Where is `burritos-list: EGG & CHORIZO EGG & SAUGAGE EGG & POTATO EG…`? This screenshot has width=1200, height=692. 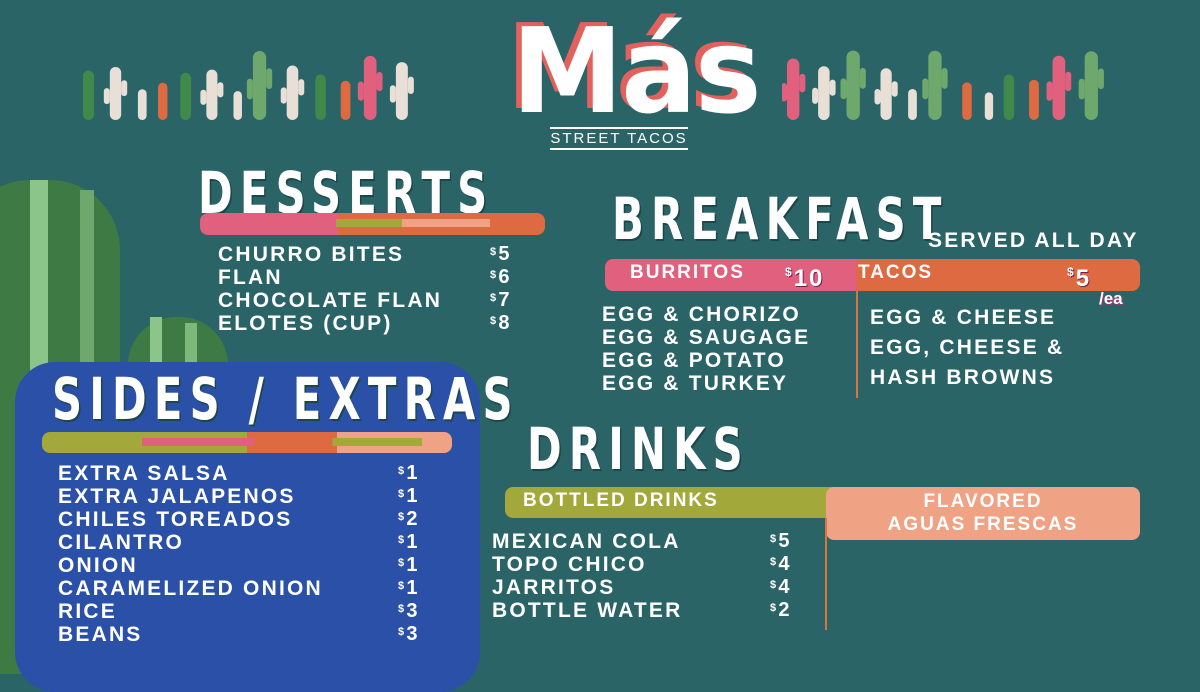
burritos-list: EGG & CHORIZO EGG & SAUGAGE EGG & POTATO EG… is located at coordinates (706, 349).